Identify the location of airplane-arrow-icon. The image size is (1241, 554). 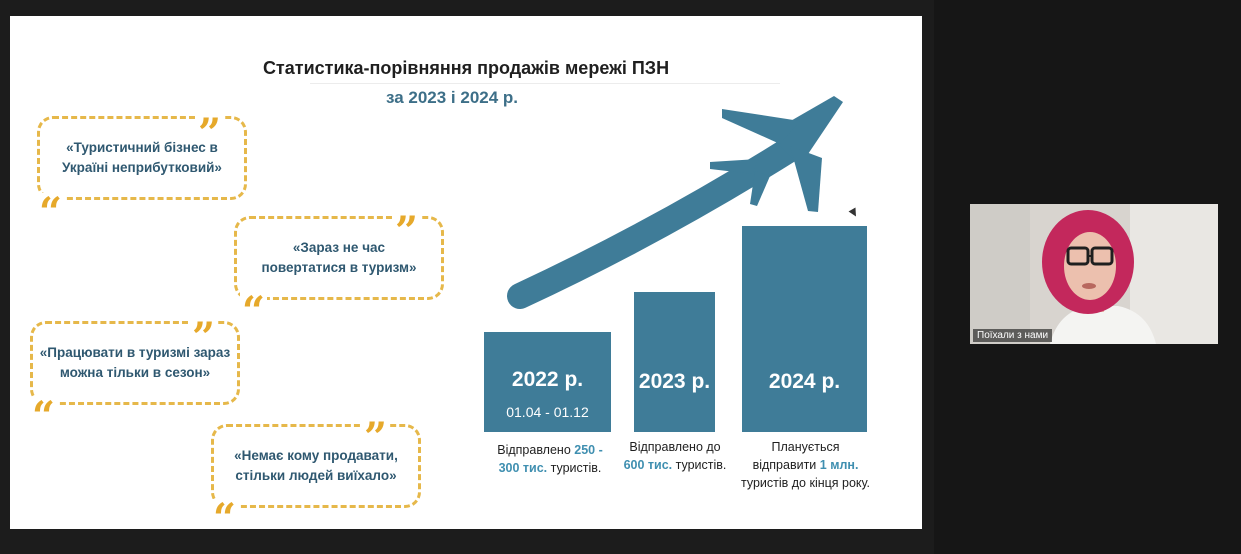
(675, 202).